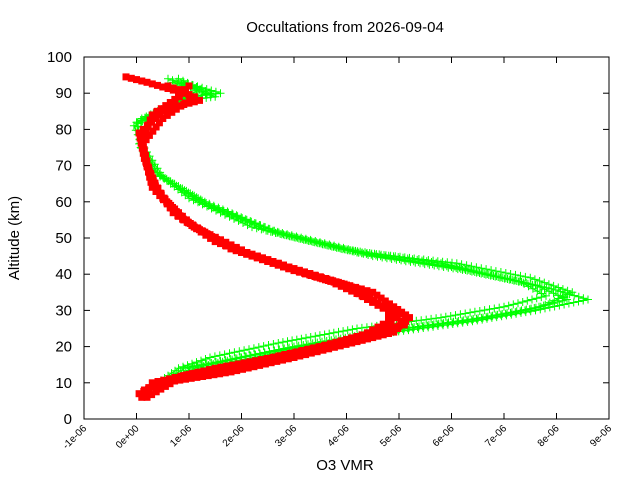 This screenshot has width=640, height=480. What do you see at coordinates (444, 436) in the screenshot?
I see `x-tick-label: 6e-06` at bounding box center [444, 436].